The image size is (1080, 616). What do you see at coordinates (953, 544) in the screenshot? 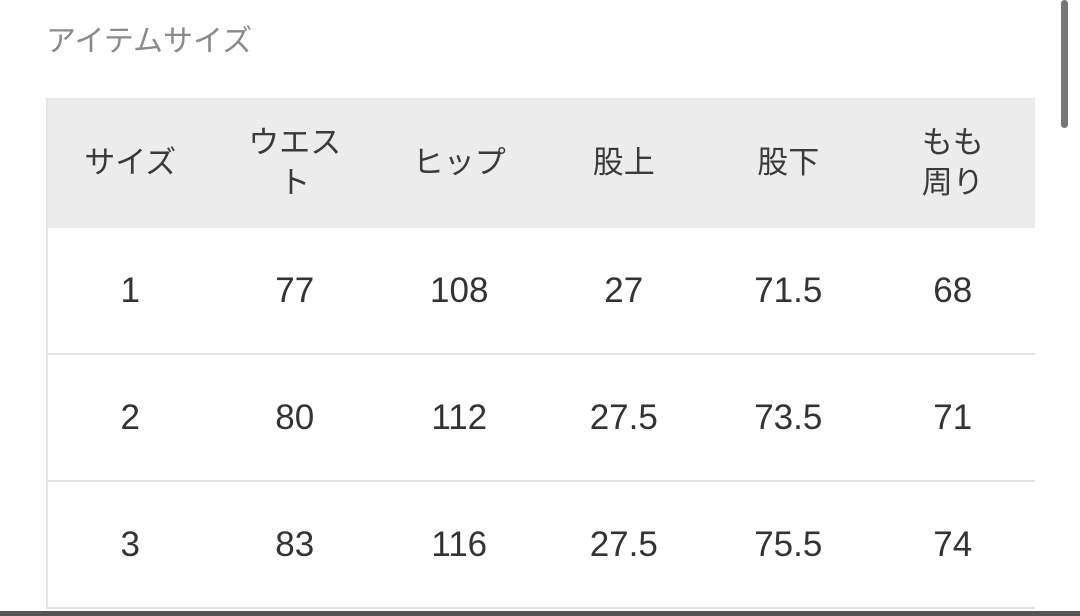
I see `table-cell: 74` at bounding box center [953, 544].